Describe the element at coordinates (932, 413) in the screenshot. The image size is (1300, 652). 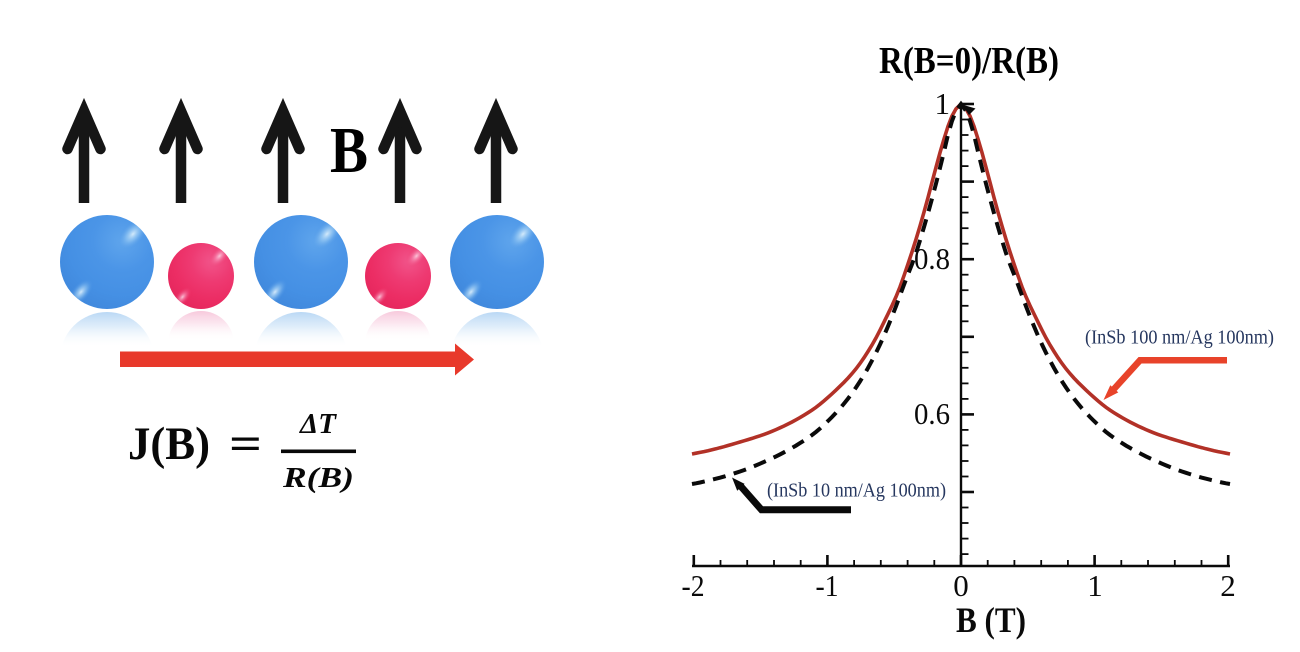
I see `svg-text: 0.6` at that location.